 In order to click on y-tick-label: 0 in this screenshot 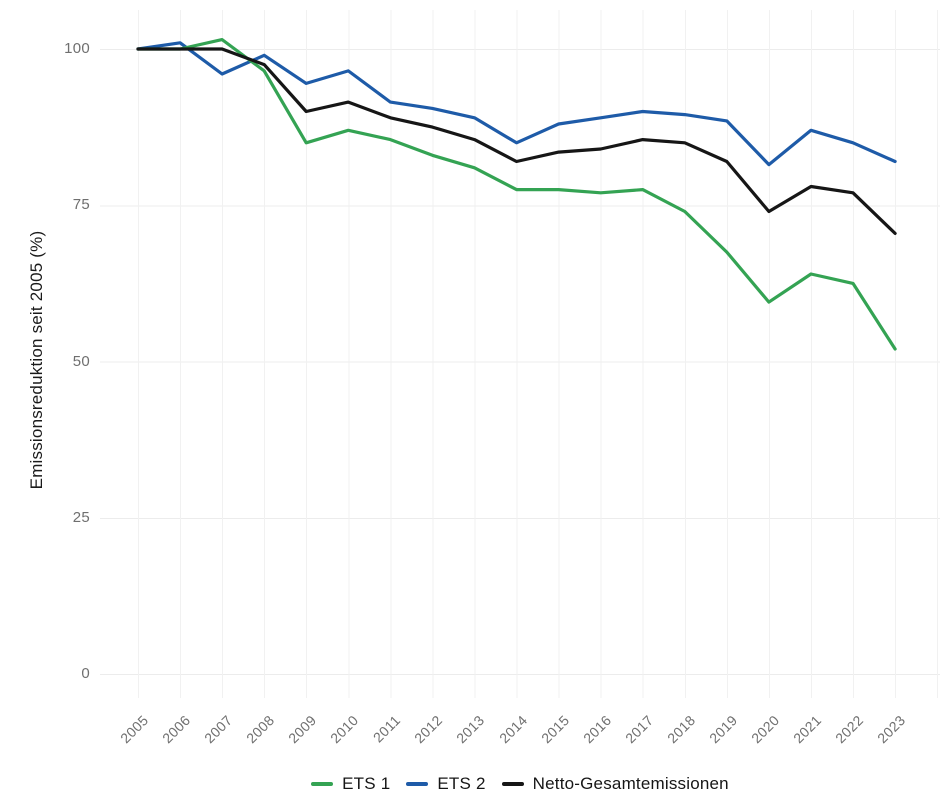, I will do `click(85, 673)`.